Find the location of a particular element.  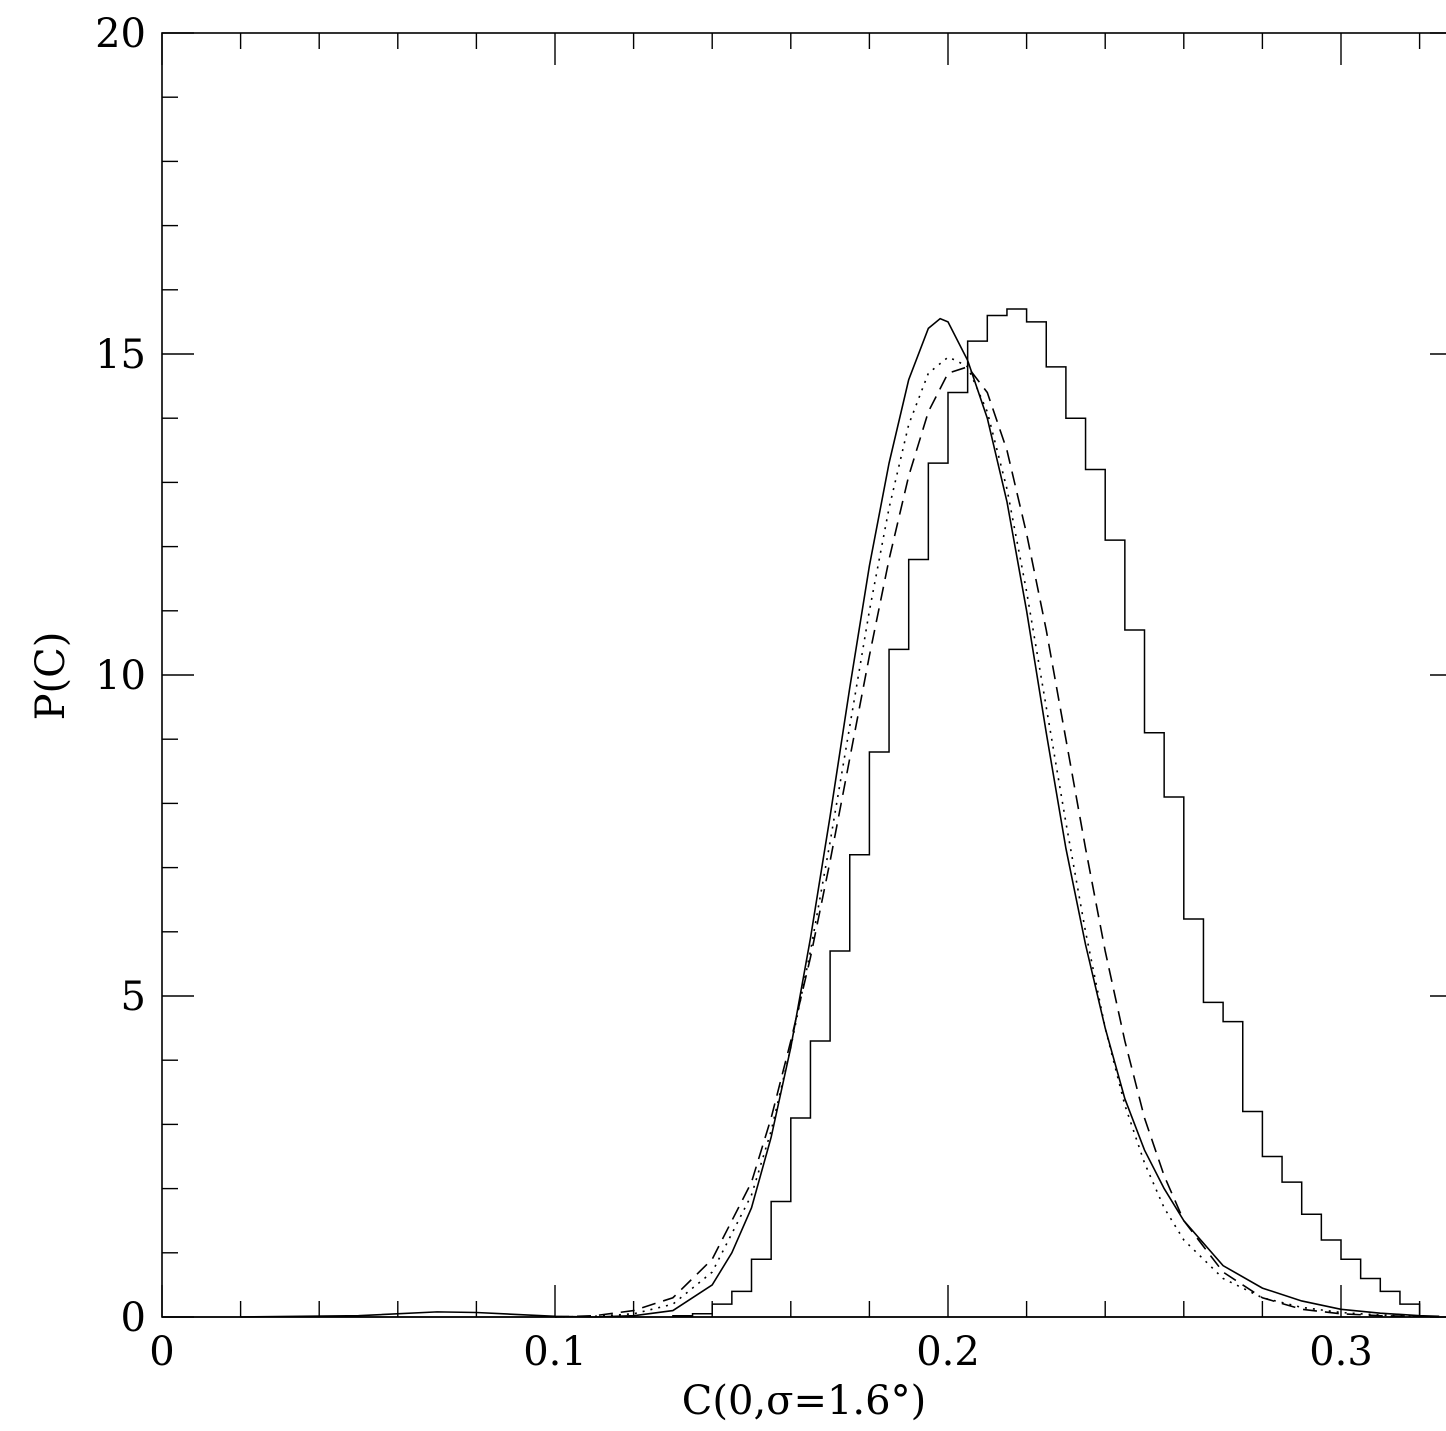

x-tick-label: 0 is located at coordinates (161, 1352).